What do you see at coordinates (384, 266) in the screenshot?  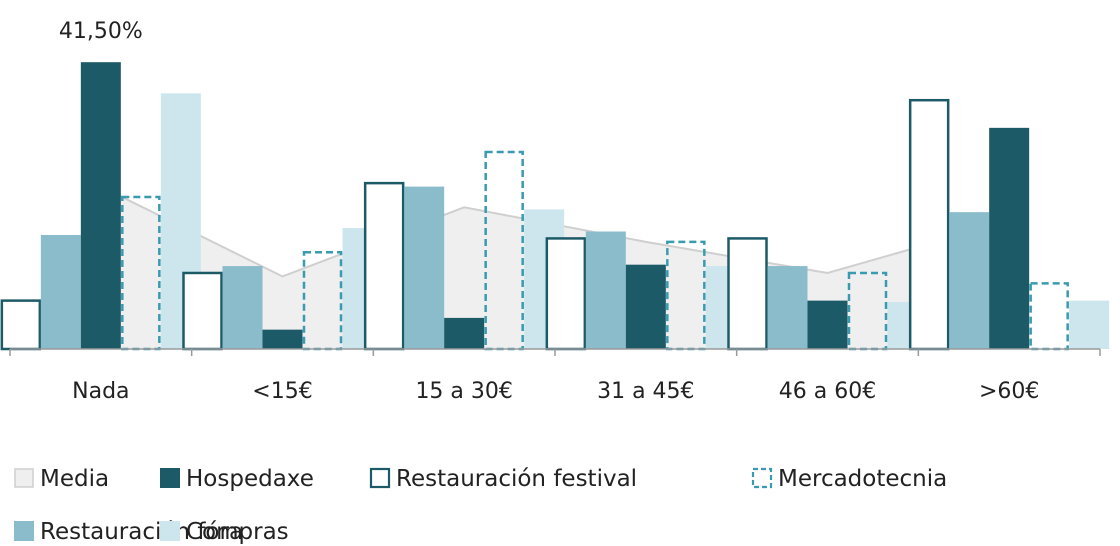 I see `bar-restauracion-festival-15-a-30eur` at bounding box center [384, 266].